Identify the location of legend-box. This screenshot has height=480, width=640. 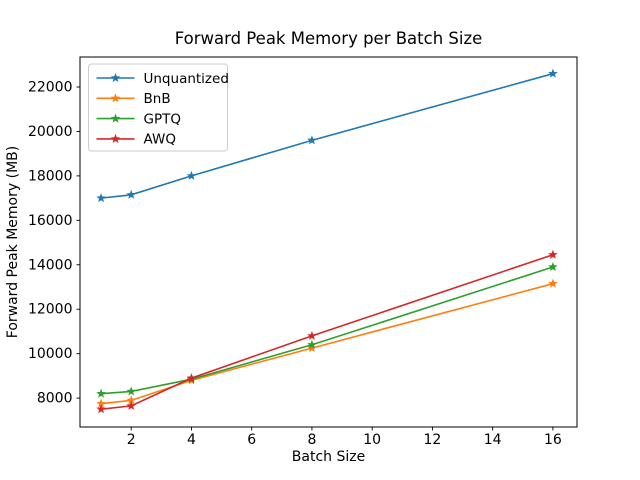
(158, 107).